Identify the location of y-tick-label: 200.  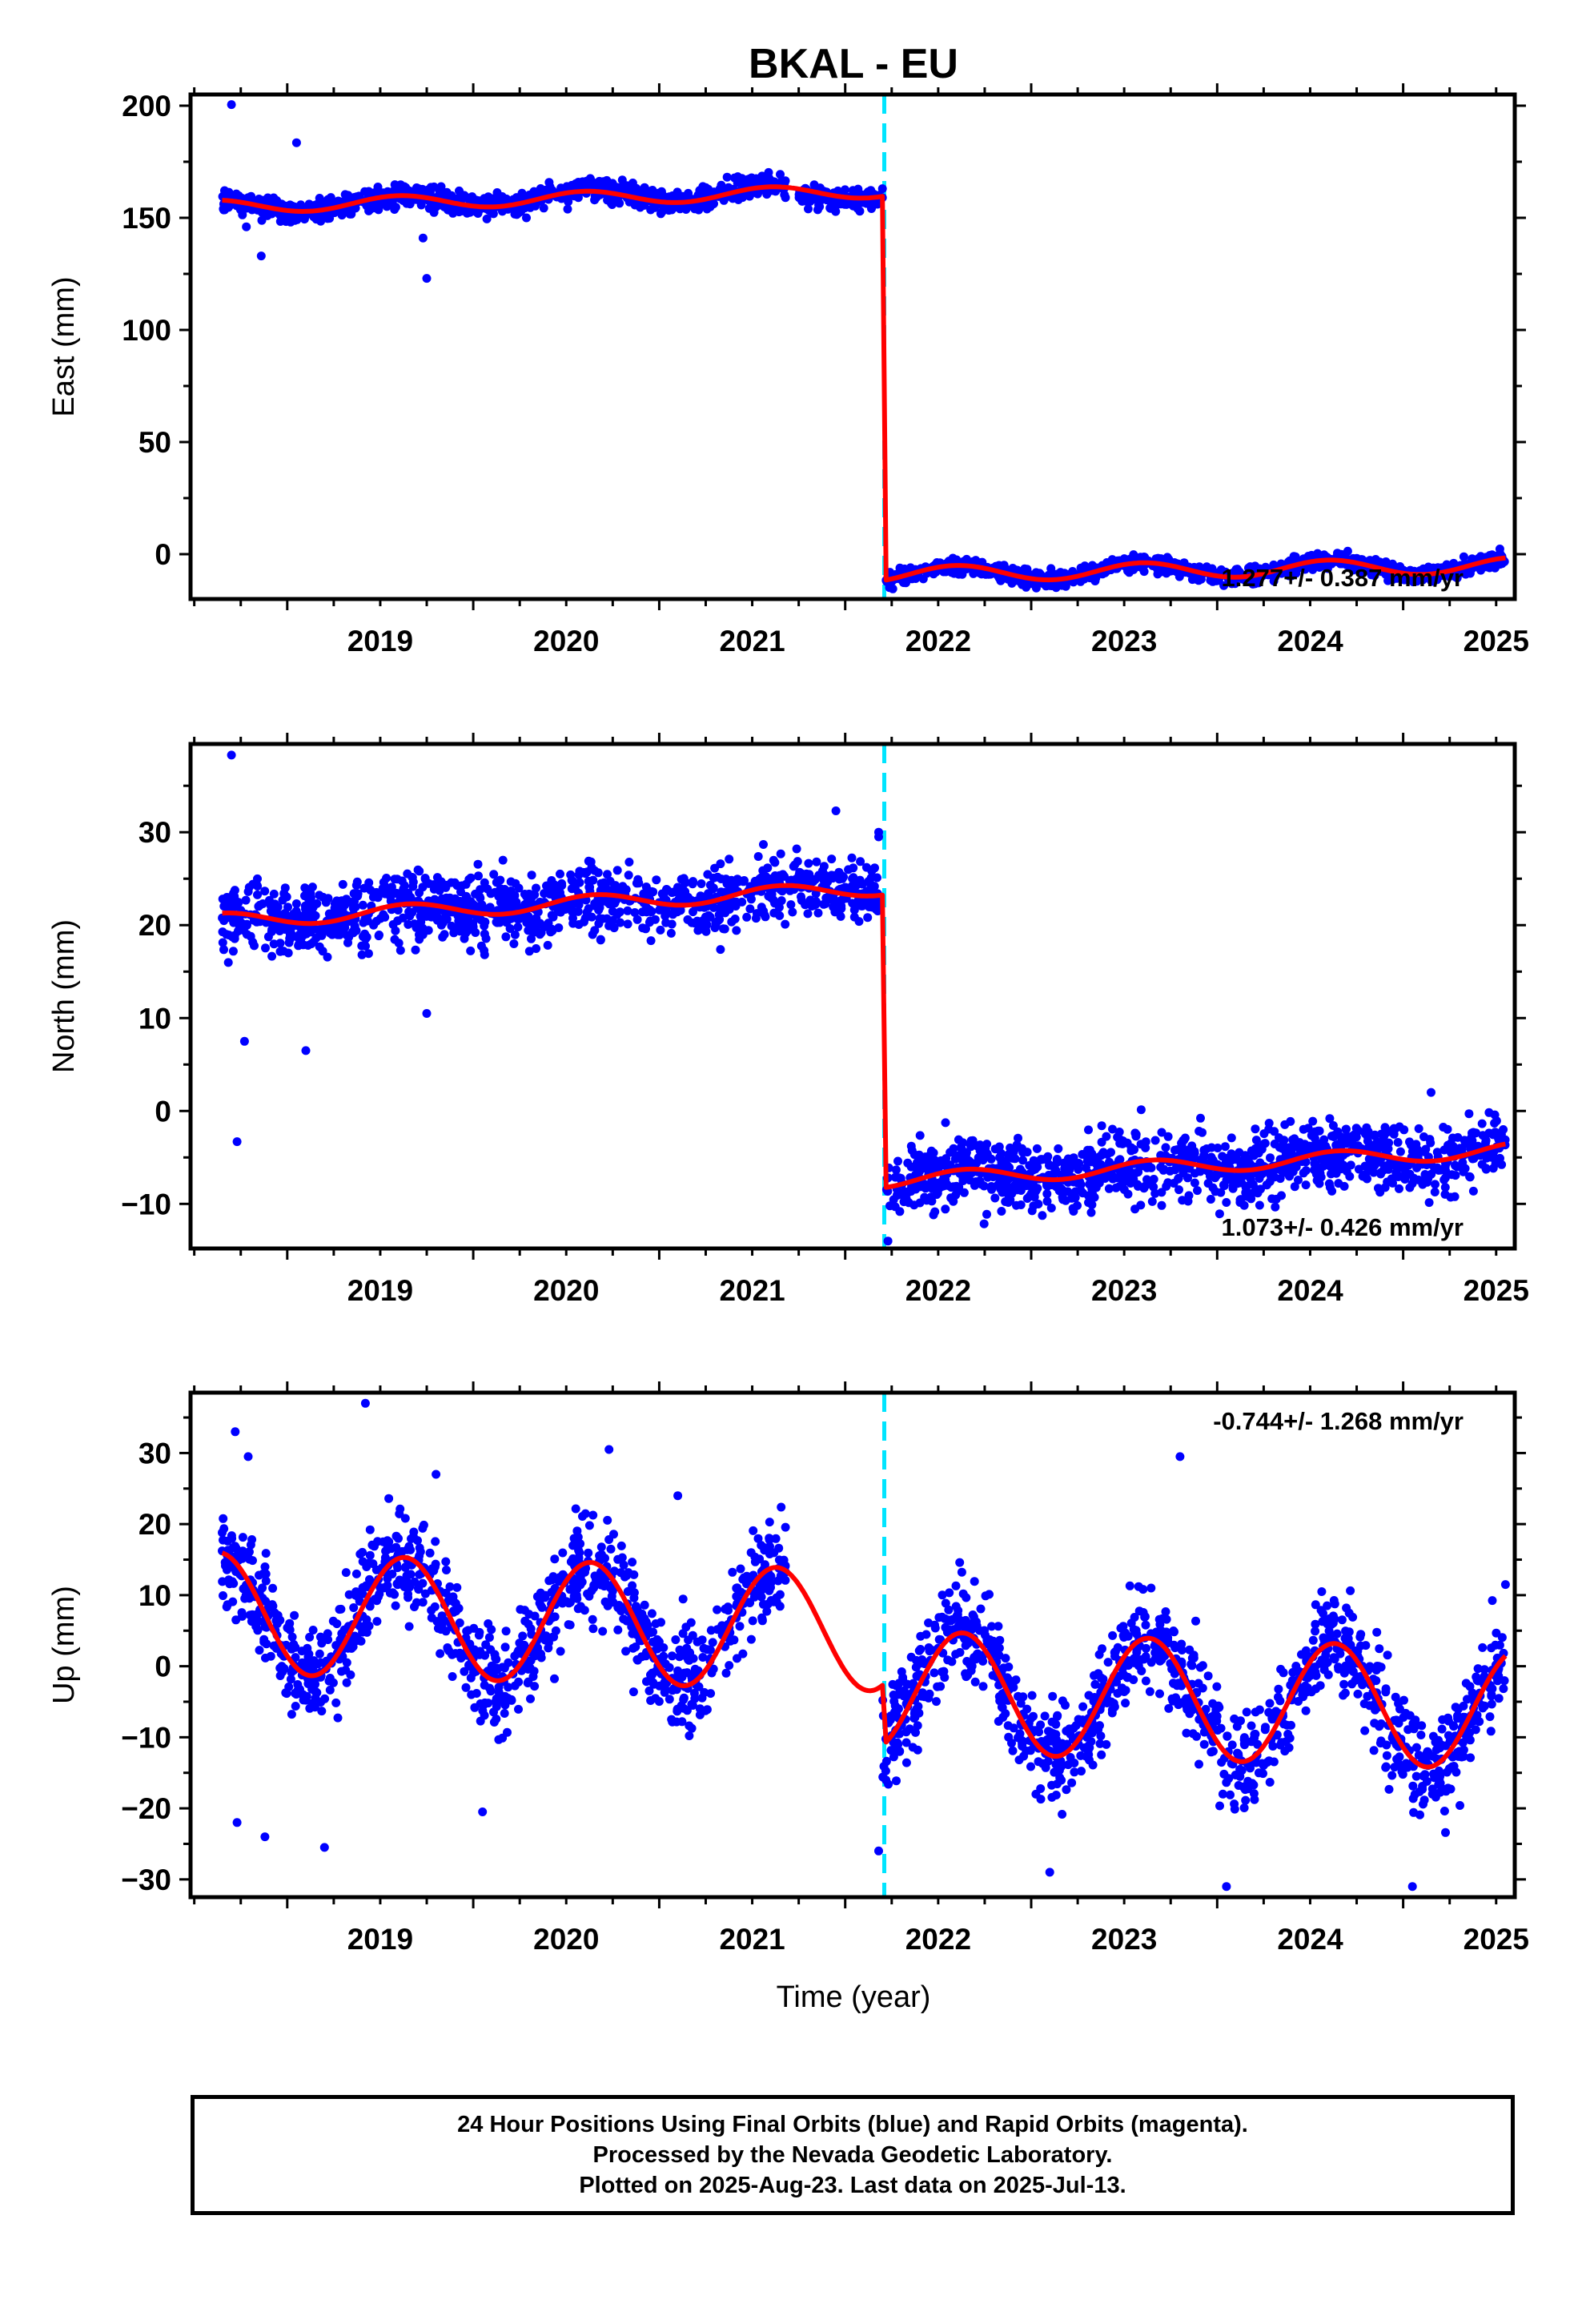
(146, 106).